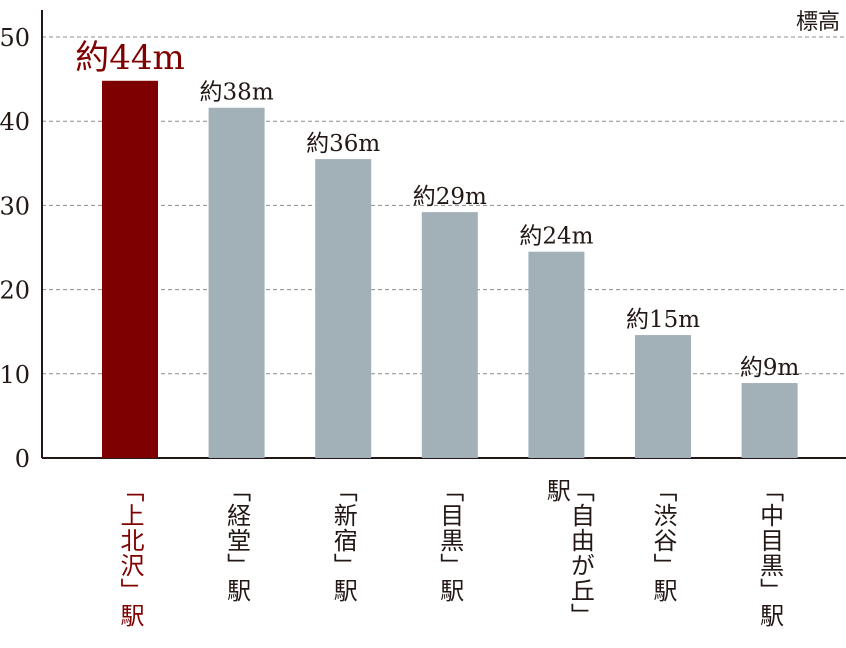 The width and height of the screenshot is (846, 648). I want to click on x-category-label: 「目黒」駅, so click(449, 540).